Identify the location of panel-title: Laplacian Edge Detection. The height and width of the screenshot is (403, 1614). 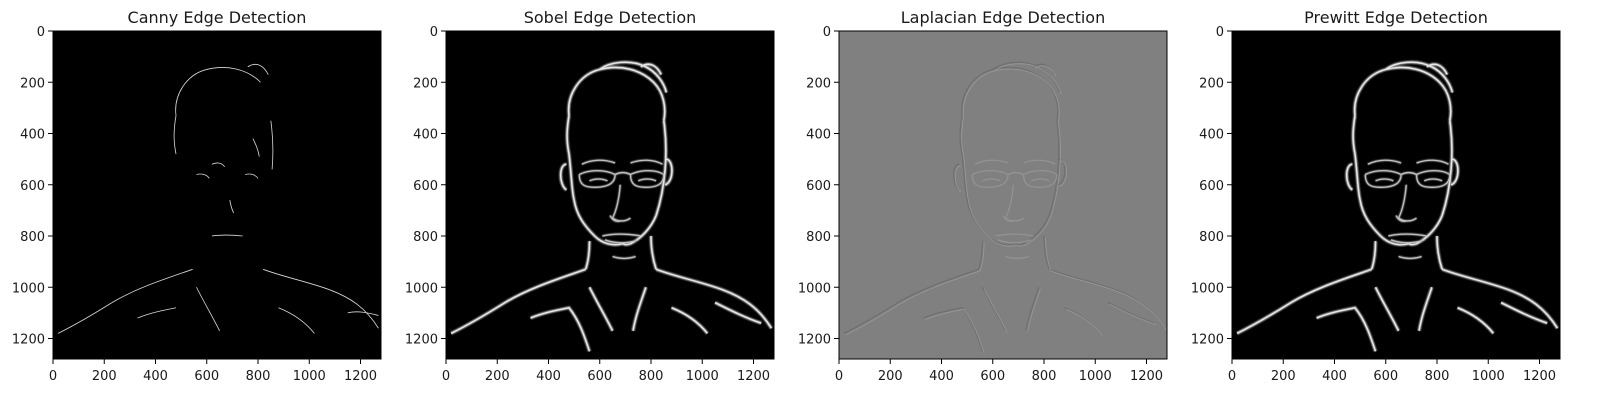
(1003, 17).